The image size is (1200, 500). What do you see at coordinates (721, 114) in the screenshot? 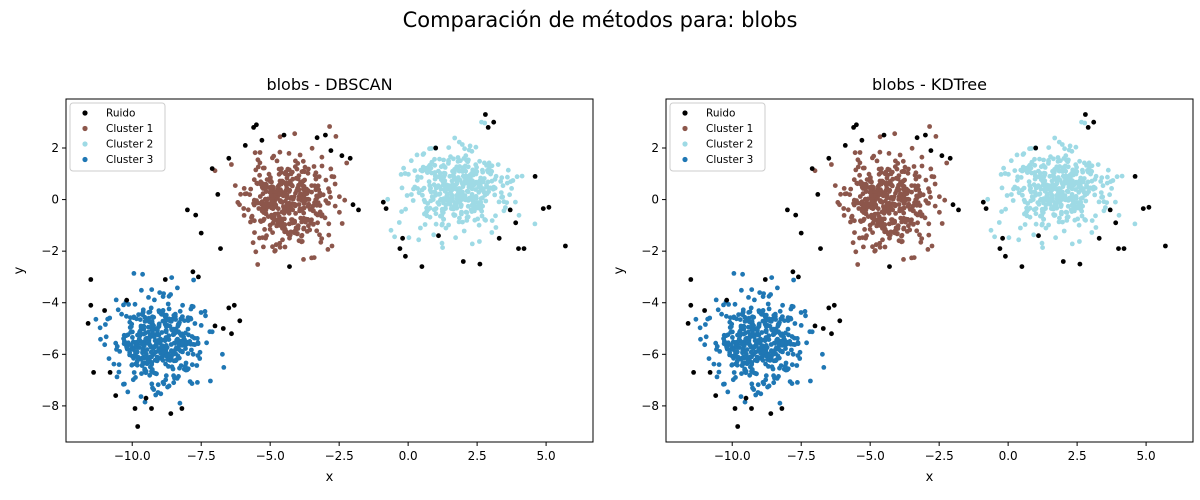
I see `legend-label: Ruido` at bounding box center [721, 114].